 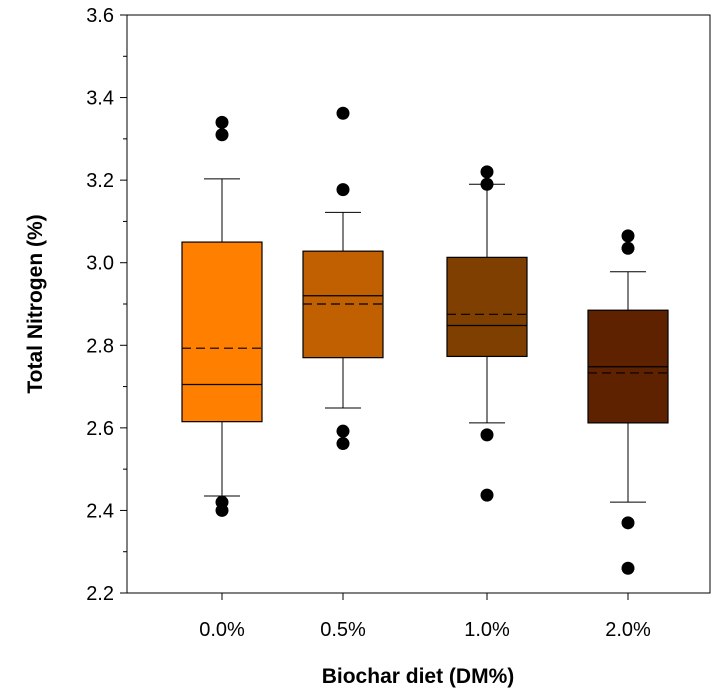 What do you see at coordinates (100, 594) in the screenshot?
I see `y-tick-label: 2.2` at bounding box center [100, 594].